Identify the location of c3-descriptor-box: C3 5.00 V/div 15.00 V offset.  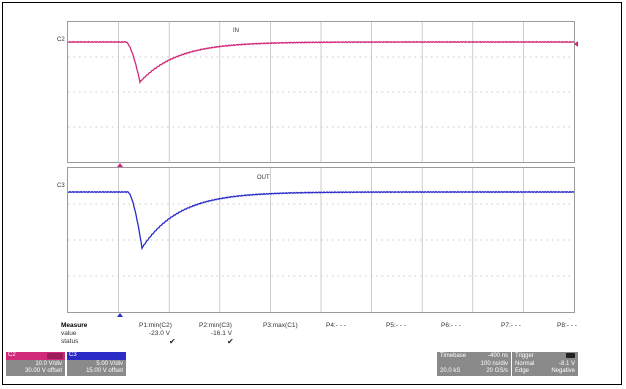
(96, 364).